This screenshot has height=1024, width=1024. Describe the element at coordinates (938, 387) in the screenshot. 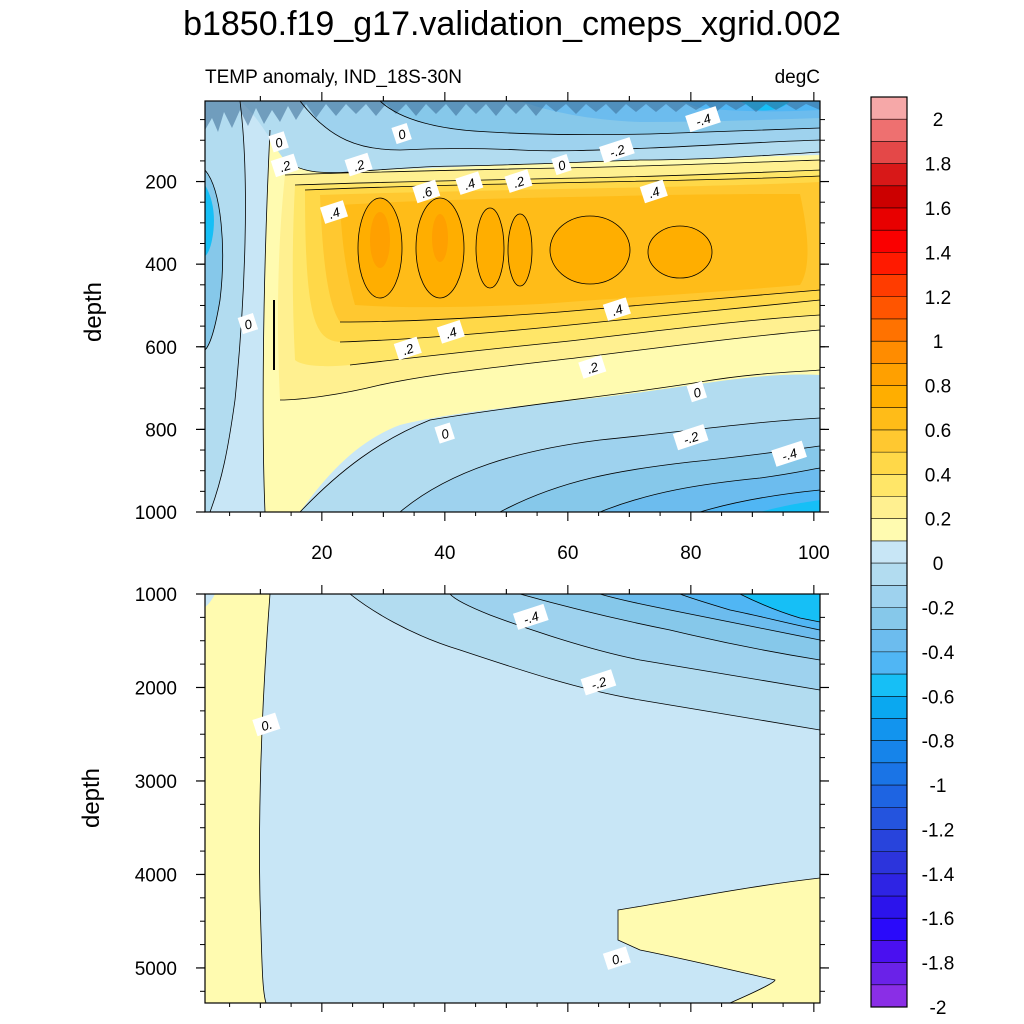

I see `colorbar-label: 0.8` at that location.